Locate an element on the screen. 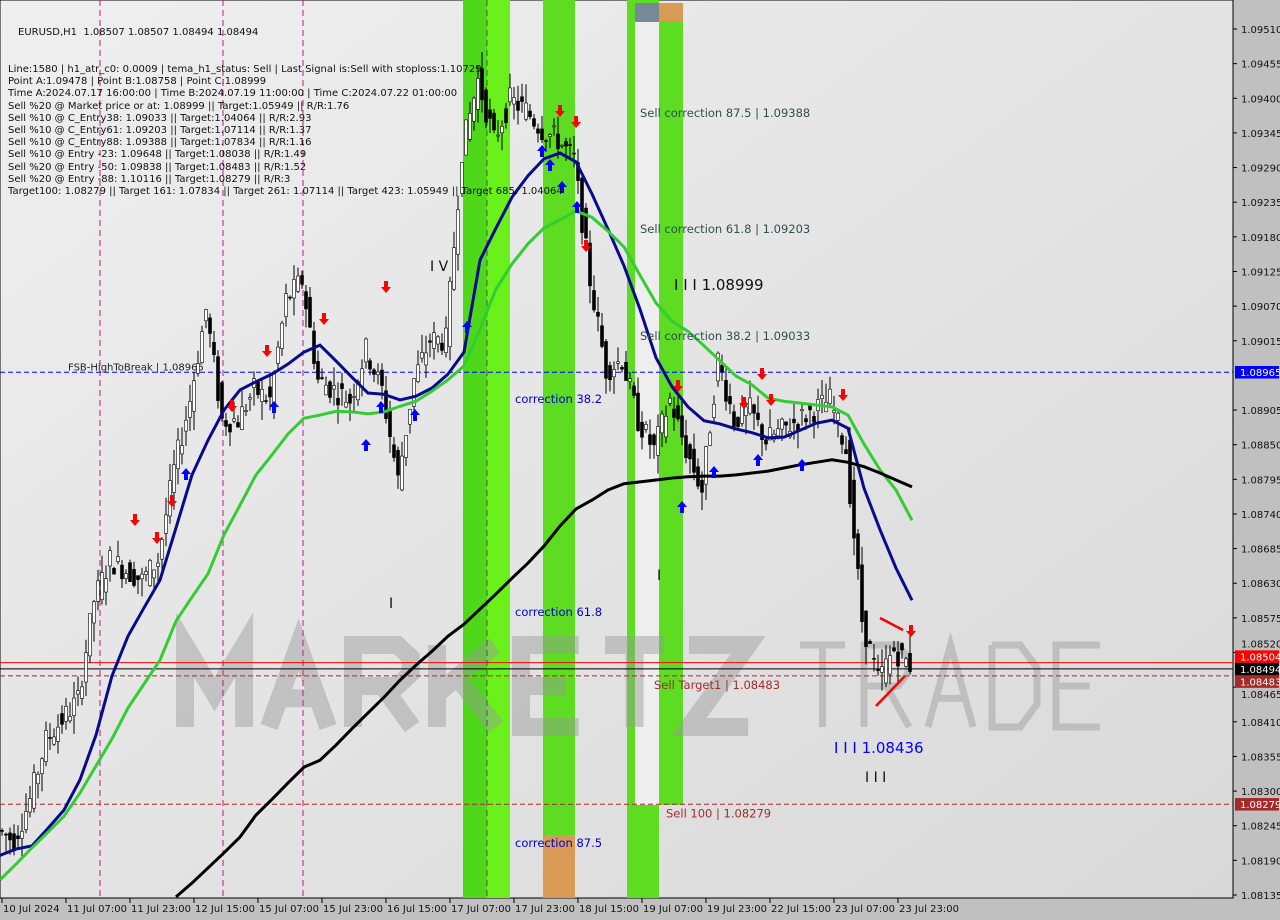 The width and height of the screenshot is (1280, 920). wave-i-label: I is located at coordinates (391, 604).